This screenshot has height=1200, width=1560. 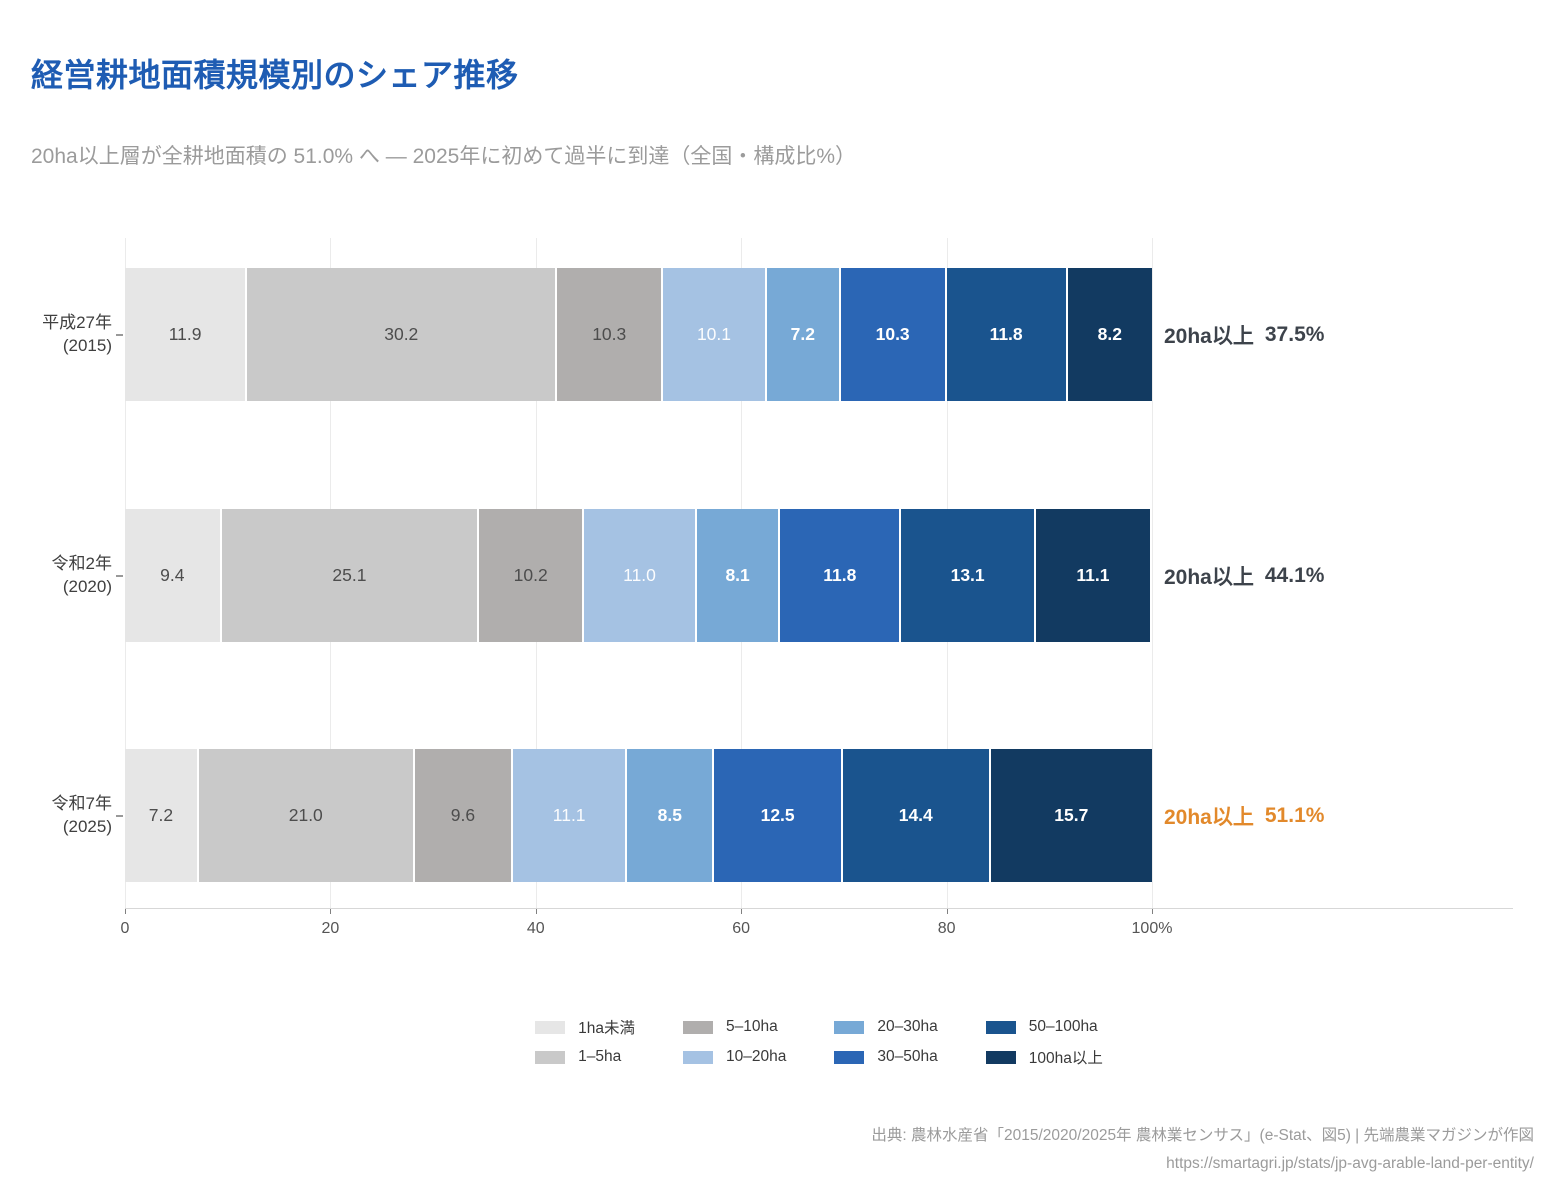 I want to click on row-annotation: 20ha以上 51.1%, so click(x=1244, y=816).